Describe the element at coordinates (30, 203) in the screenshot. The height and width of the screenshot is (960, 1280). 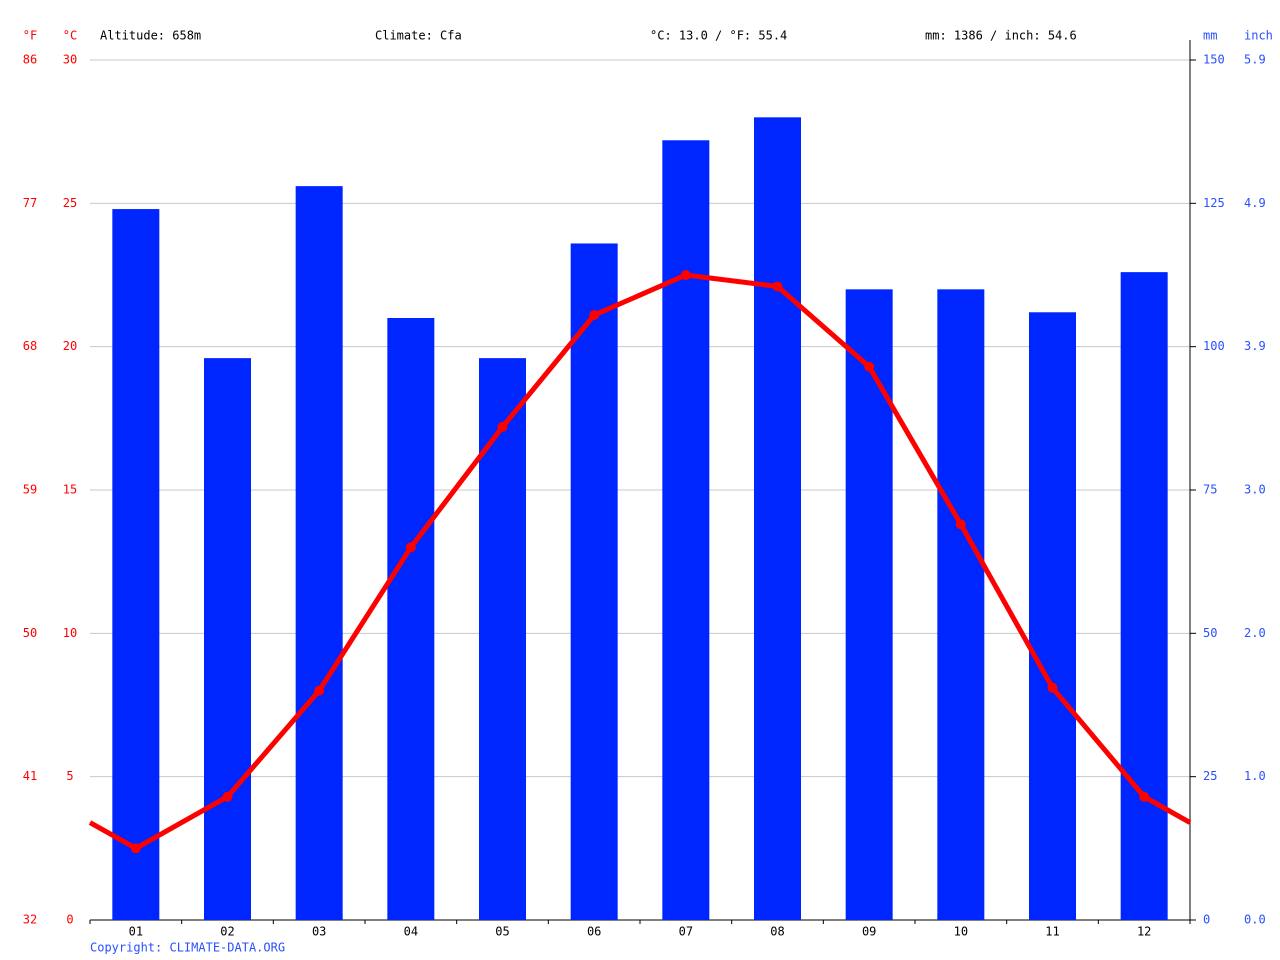
I see `fahrenheit-tick-label: 77` at that location.